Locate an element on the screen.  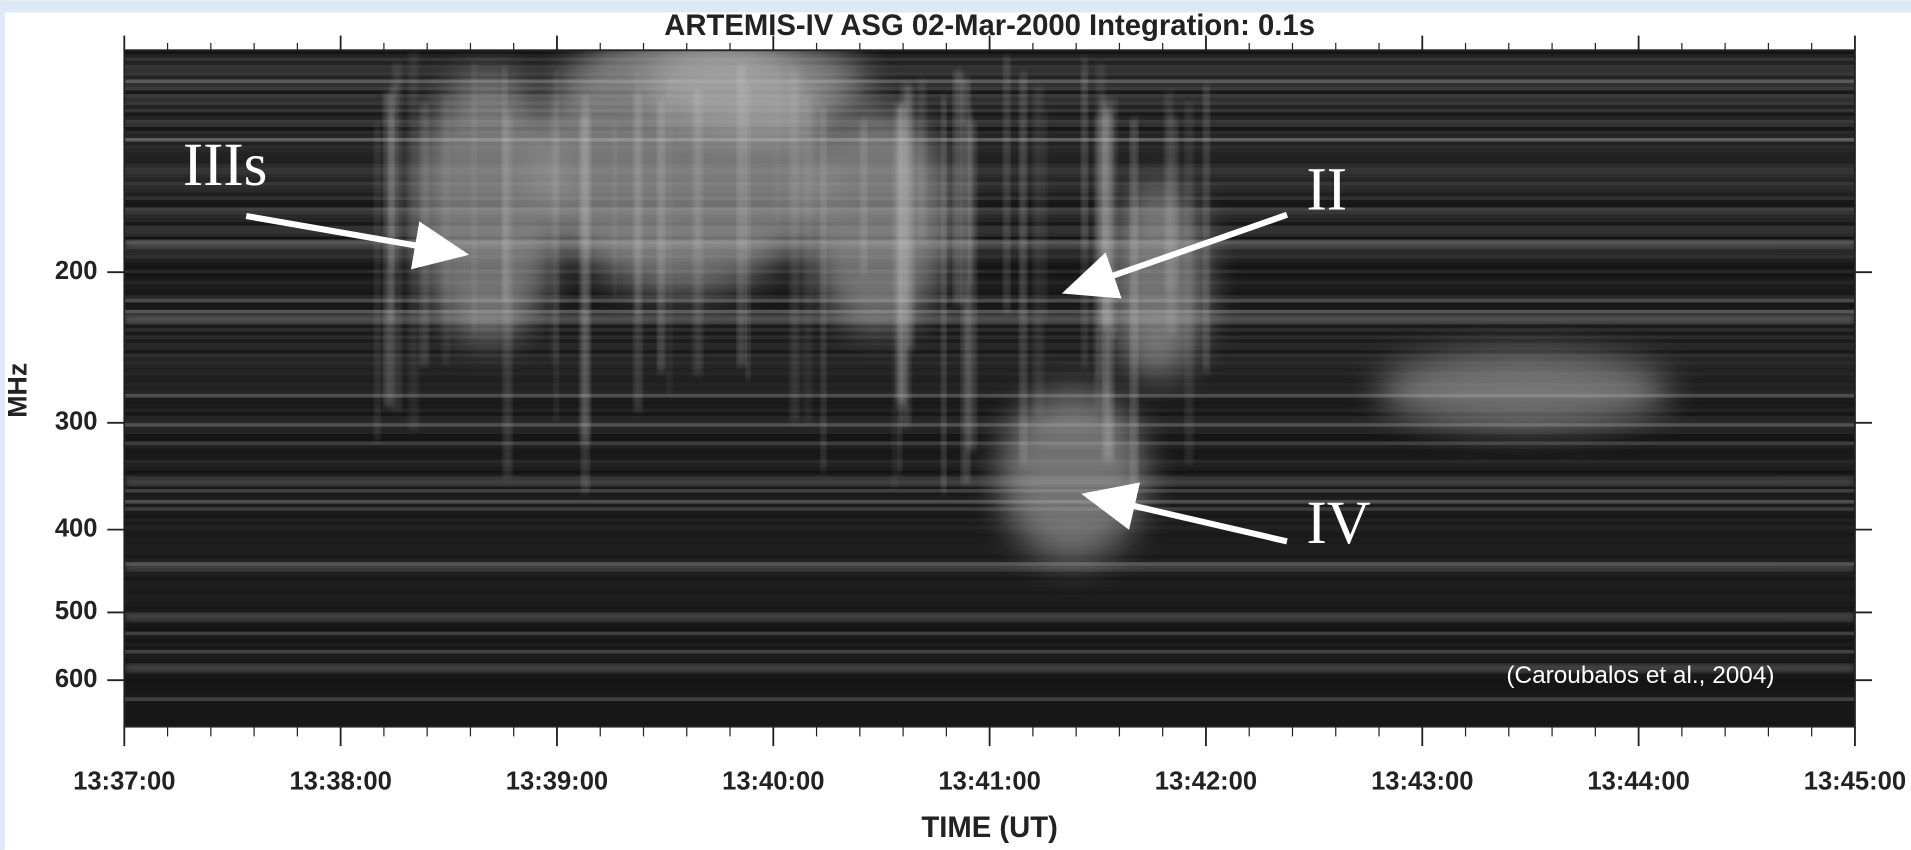
annotation: II is located at coordinates (1327, 189).